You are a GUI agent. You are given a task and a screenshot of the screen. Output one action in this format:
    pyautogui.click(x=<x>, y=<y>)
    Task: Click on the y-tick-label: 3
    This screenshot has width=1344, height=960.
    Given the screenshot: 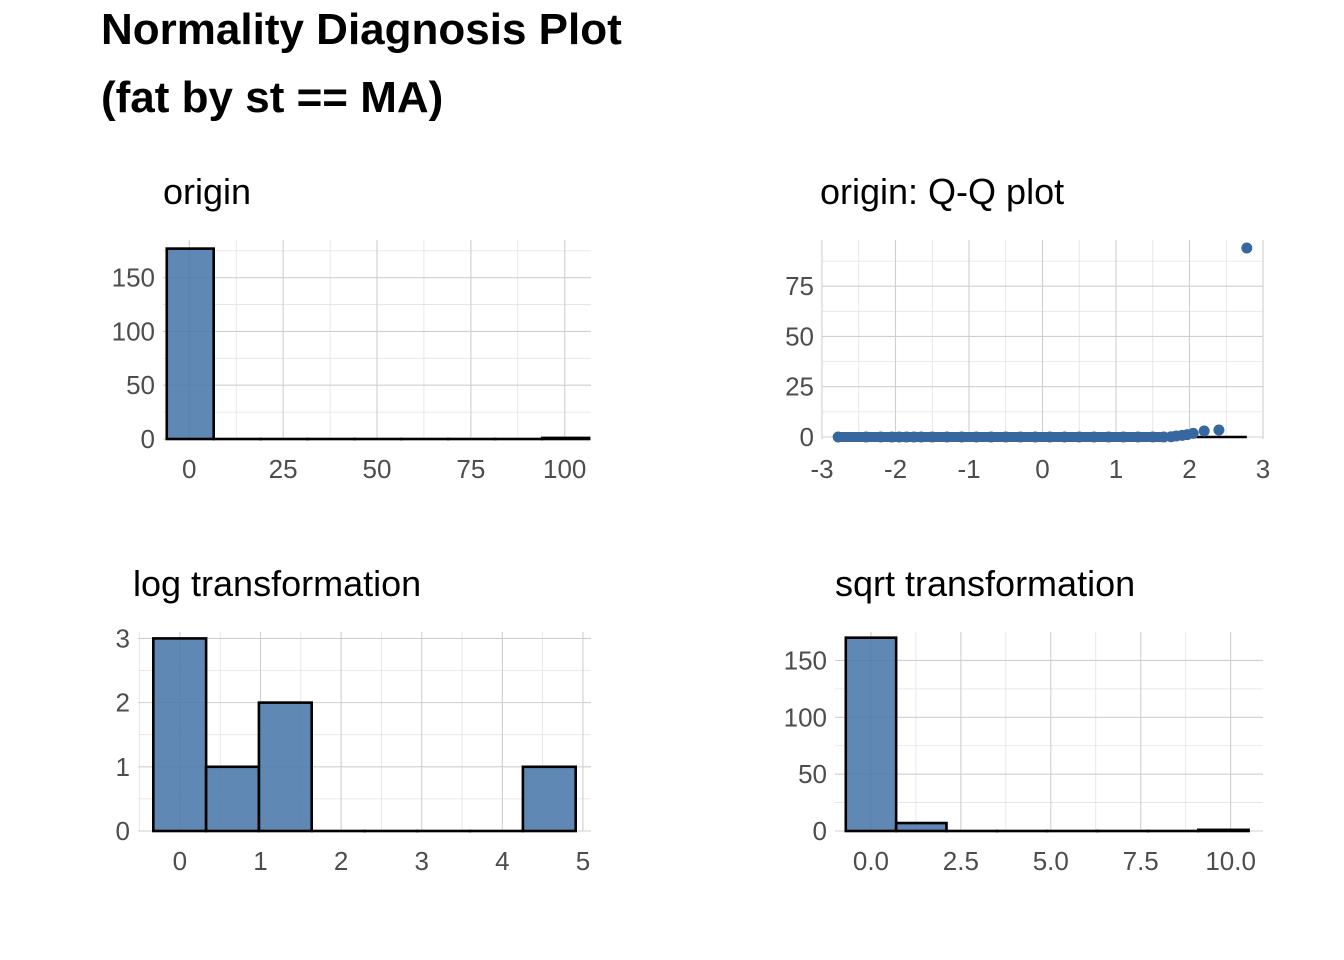 What is the action you would take?
    pyautogui.click(x=123, y=638)
    